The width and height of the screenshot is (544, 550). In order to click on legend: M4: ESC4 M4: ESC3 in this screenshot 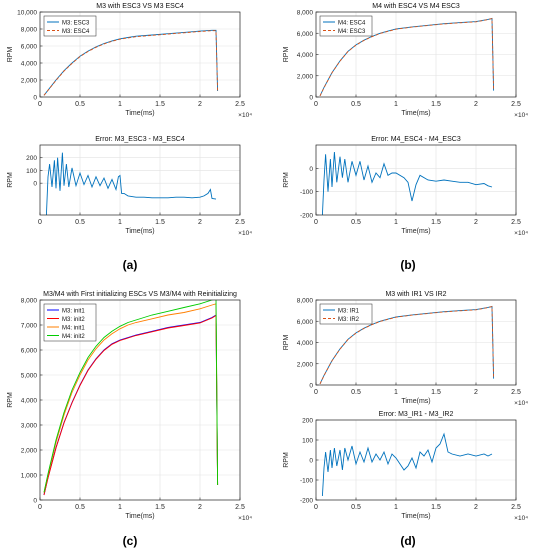, I will do `click(346, 26)`.